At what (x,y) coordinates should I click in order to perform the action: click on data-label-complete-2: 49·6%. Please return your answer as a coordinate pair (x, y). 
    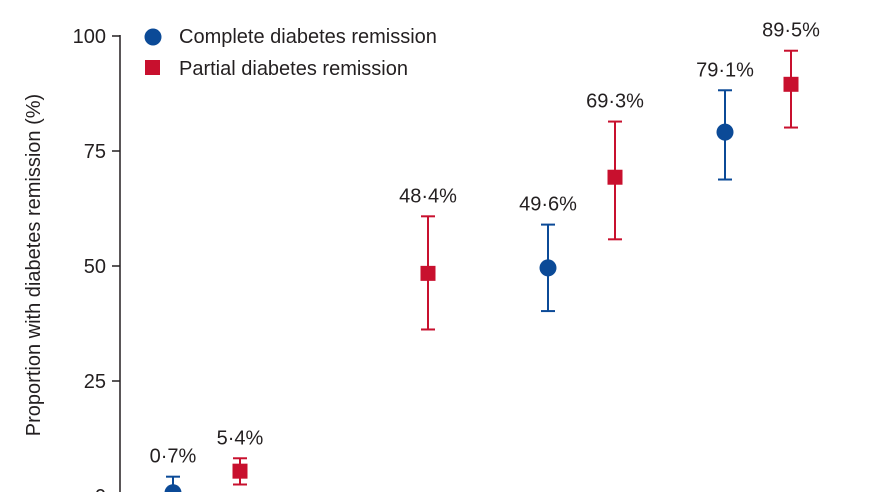
    Looking at the image, I should click on (548, 205).